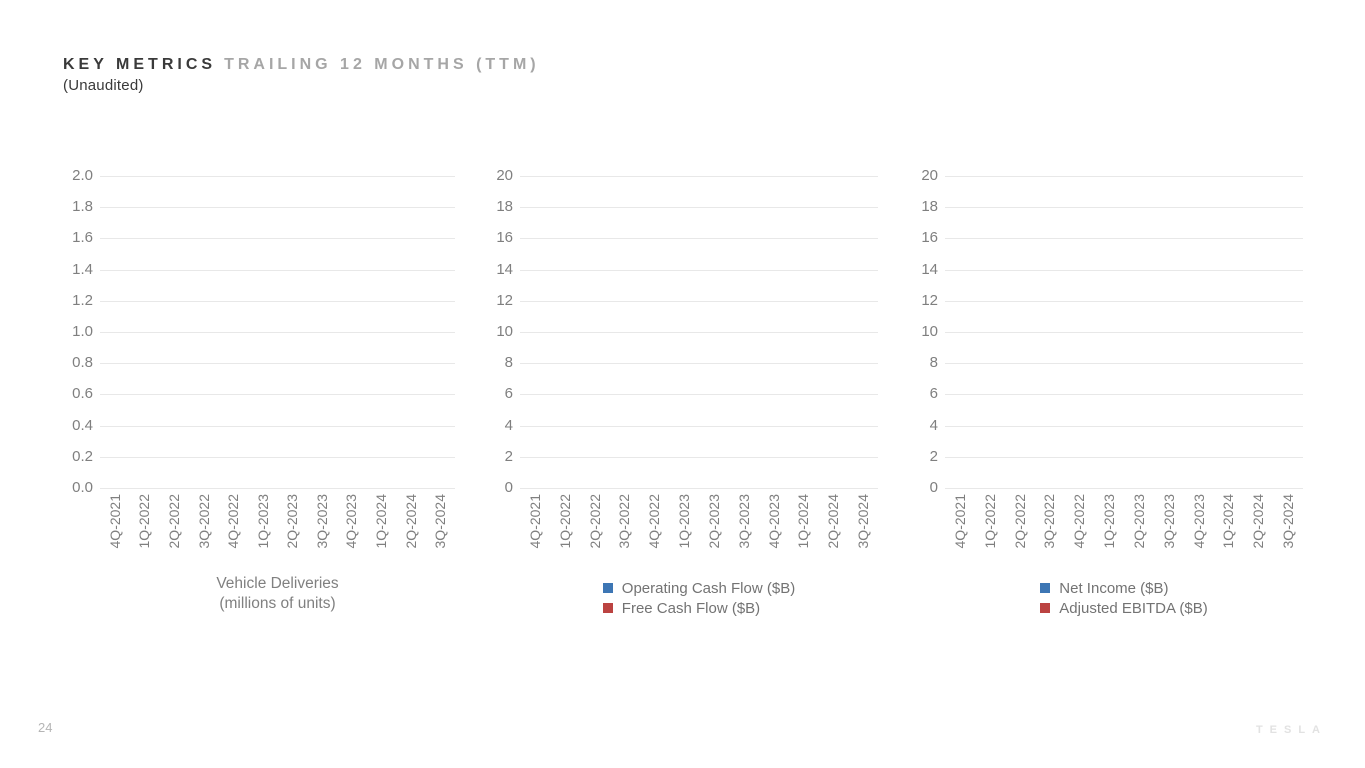 The height and width of the screenshot is (768, 1365). What do you see at coordinates (82, 331) in the screenshot?
I see `y-axis-tick-label: 1.0` at bounding box center [82, 331].